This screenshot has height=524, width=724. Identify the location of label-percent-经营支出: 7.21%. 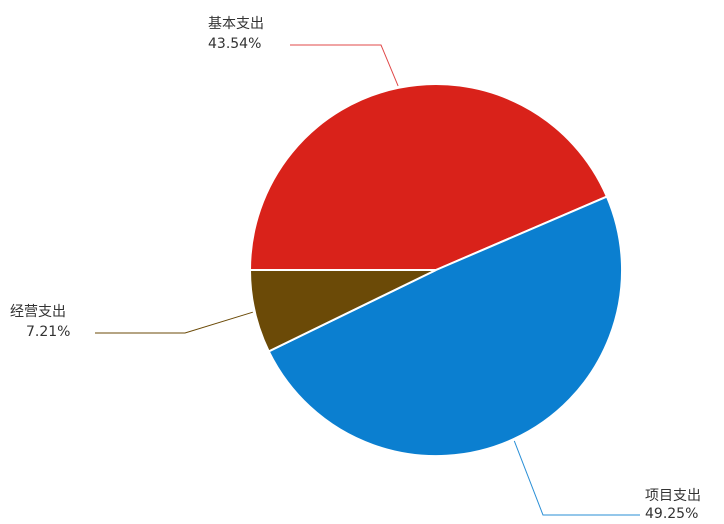
(48, 332).